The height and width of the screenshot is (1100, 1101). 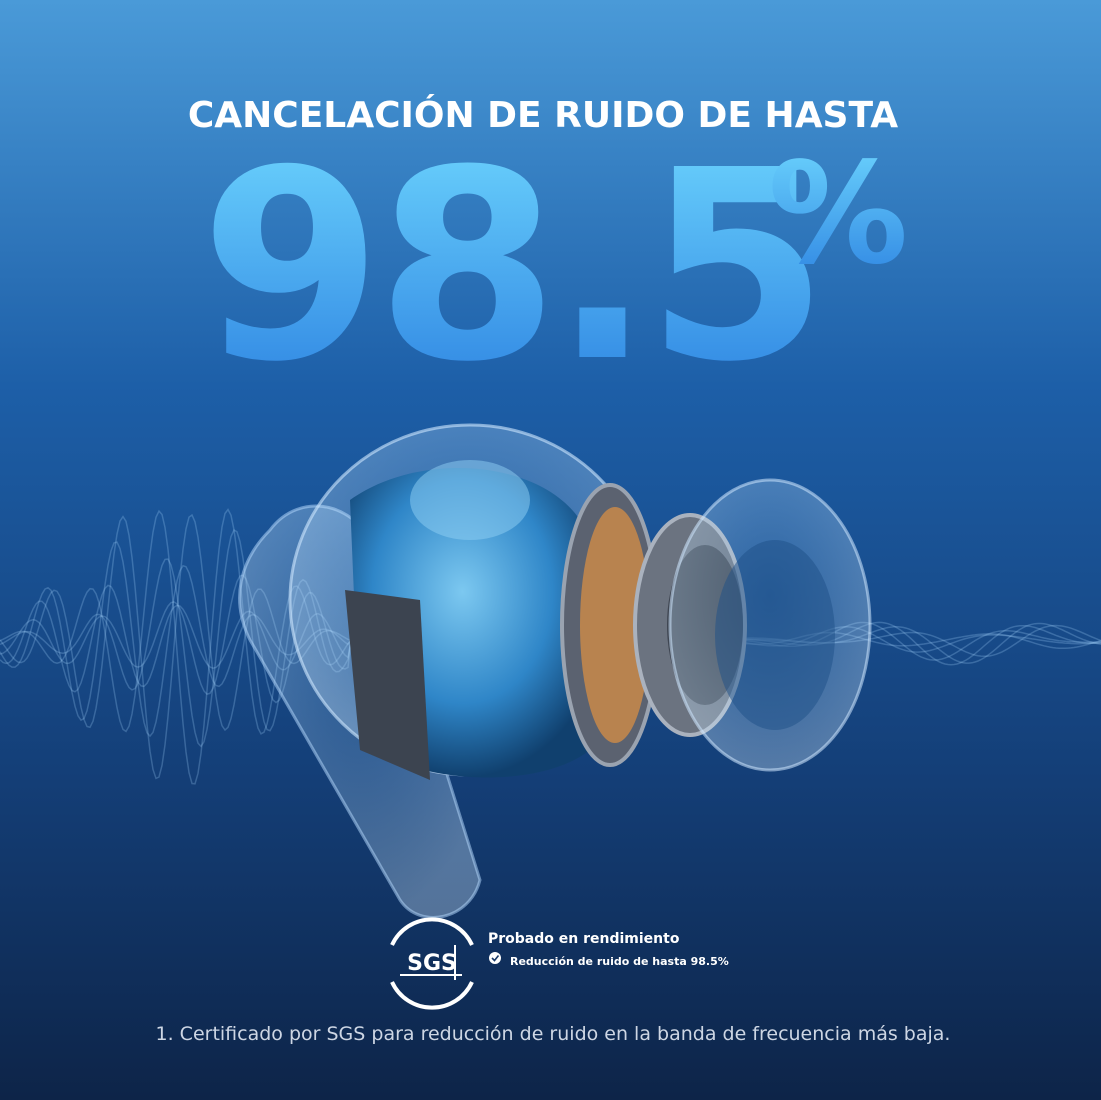 I want to click on badge-title: Probado en rendimiento, so click(x=584, y=939).